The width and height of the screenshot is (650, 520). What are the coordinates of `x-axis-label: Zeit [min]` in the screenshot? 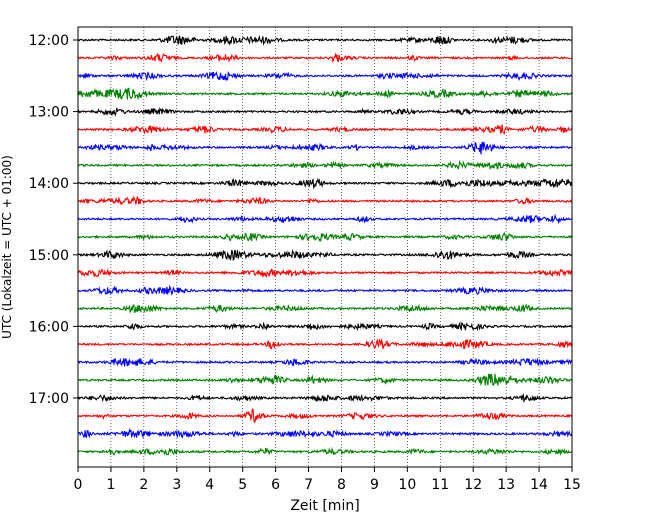 It's located at (324, 506).